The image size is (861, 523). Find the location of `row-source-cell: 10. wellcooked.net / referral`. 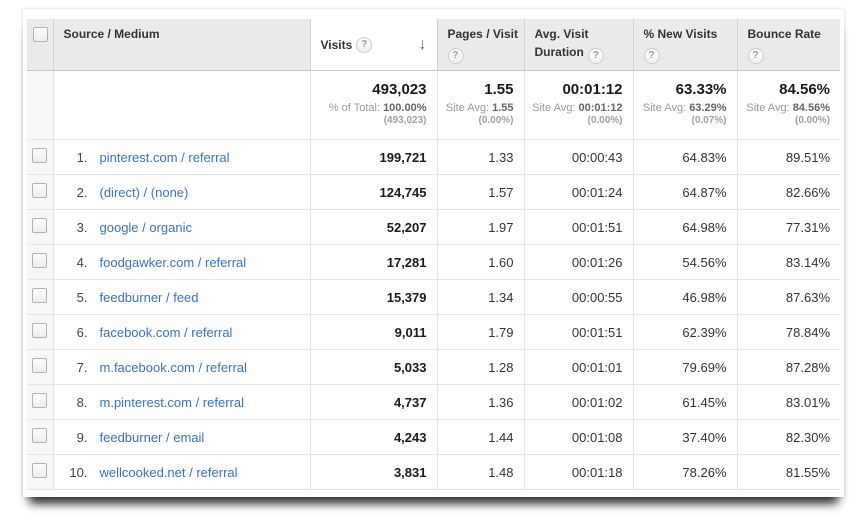

row-source-cell: 10. wellcooked.net / referral is located at coordinates (182, 472).